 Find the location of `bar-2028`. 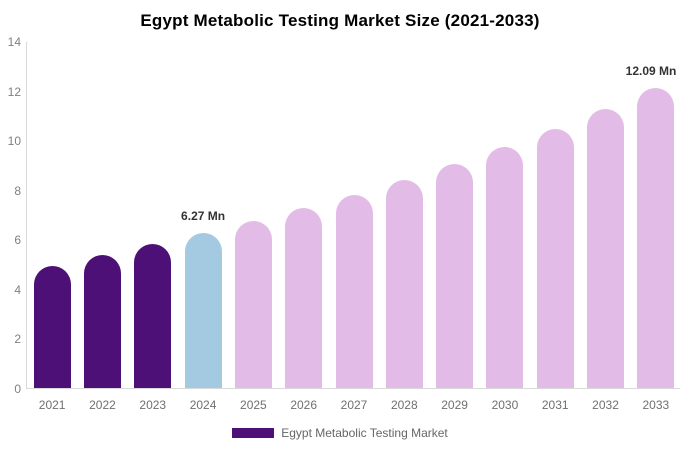

bar-2028 is located at coordinates (404, 284).